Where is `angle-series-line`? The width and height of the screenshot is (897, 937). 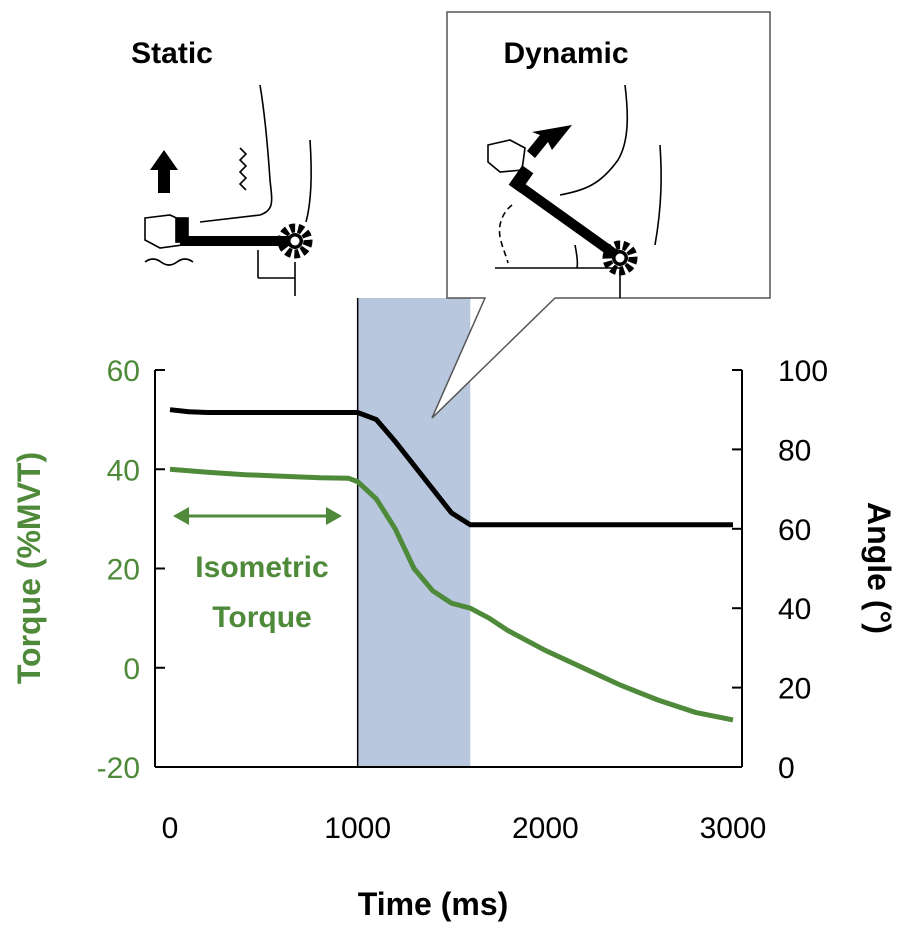
angle-series-line is located at coordinates (451, 467).